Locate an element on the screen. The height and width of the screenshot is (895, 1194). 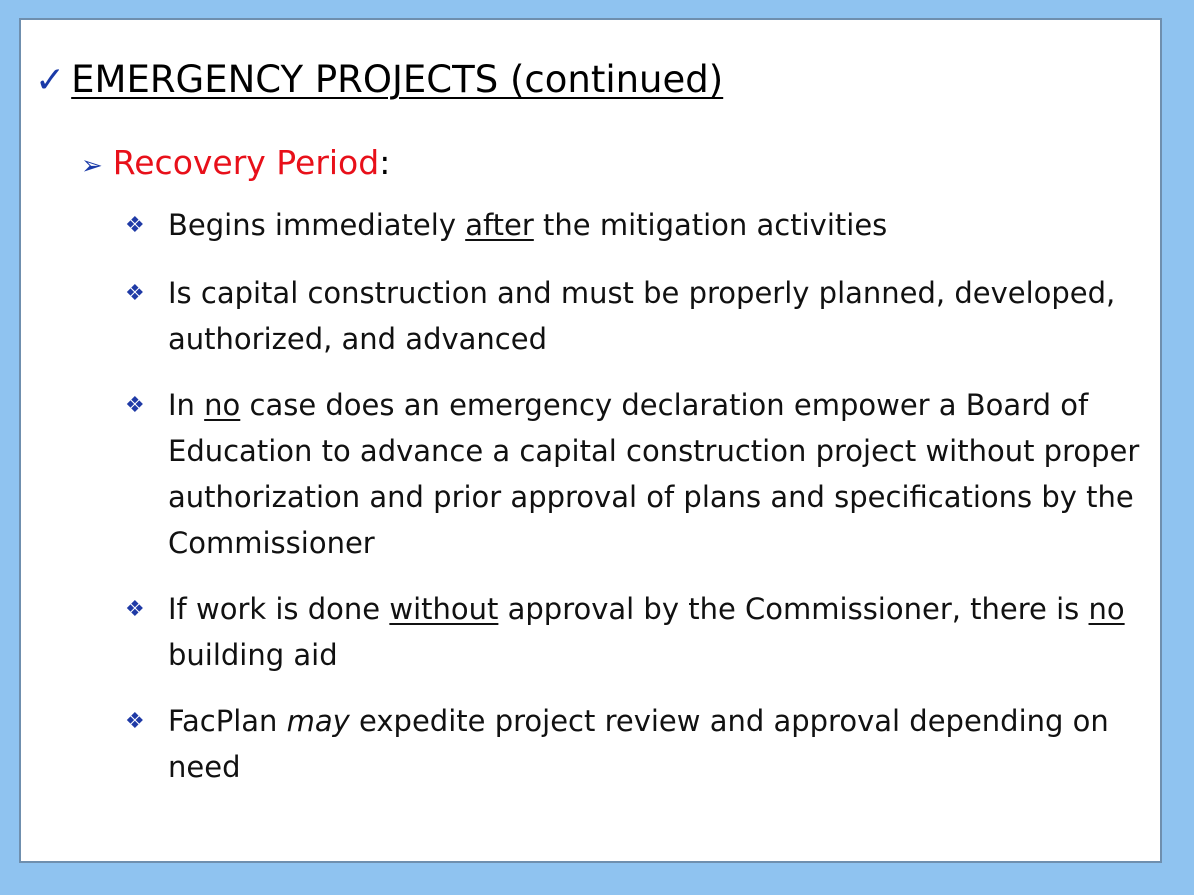
bullet-text-part: If work is done is located at coordinates (279, 609).